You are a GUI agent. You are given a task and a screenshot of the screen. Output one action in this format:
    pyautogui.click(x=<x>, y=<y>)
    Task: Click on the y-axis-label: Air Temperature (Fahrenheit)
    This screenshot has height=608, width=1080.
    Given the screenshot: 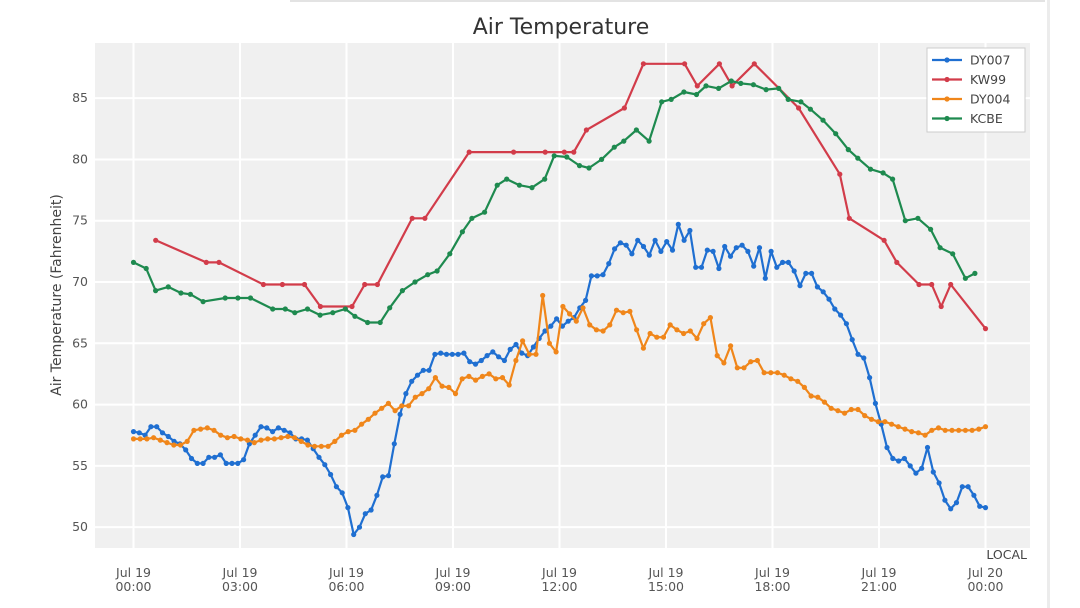 What is the action you would take?
    pyautogui.click(x=57, y=295)
    